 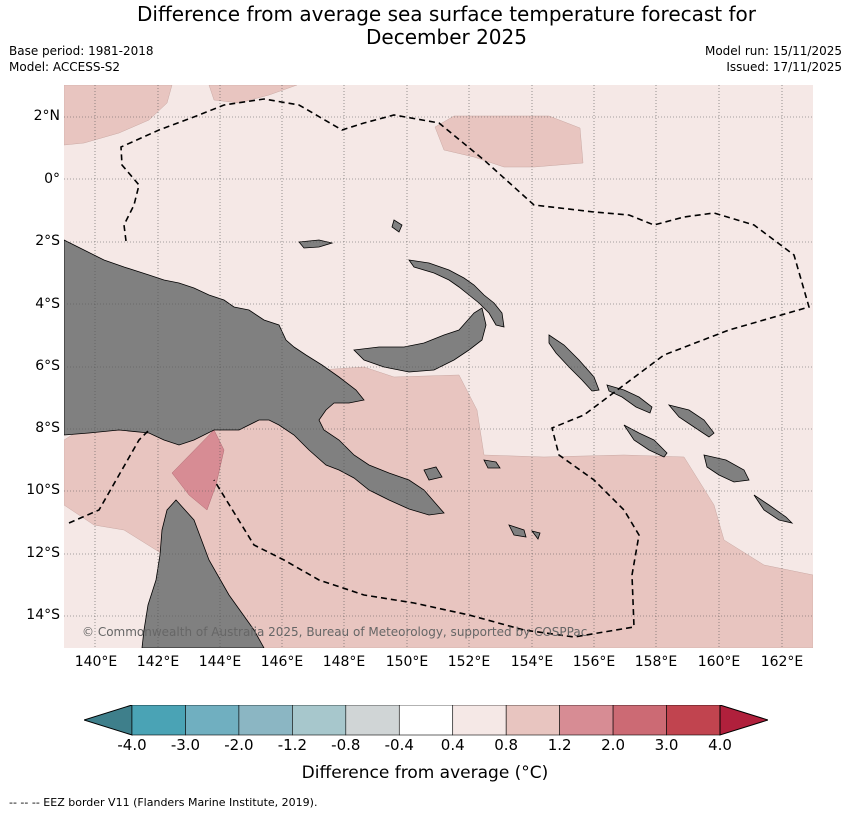 I want to click on island-bougainville, so click(x=574, y=363).